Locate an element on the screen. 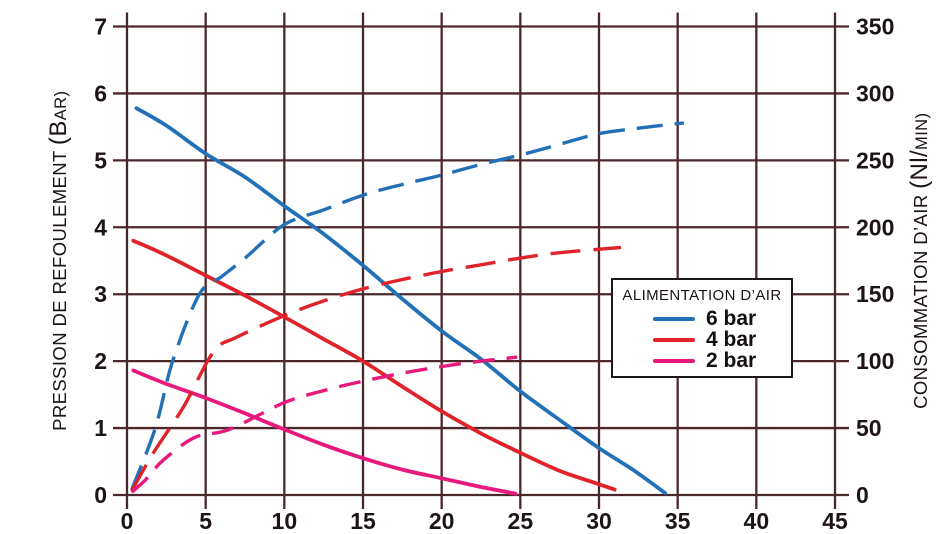 The image size is (951, 534). legend-line-swatch-6bar is located at coordinates (674, 318).